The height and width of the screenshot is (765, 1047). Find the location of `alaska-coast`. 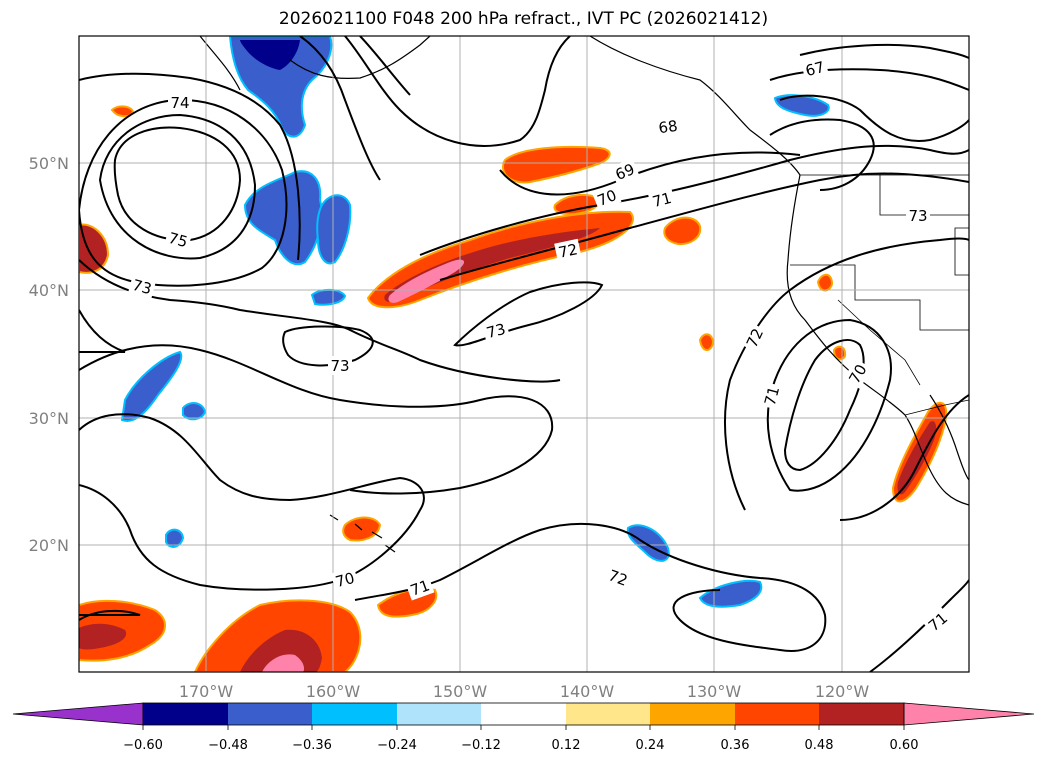

alaska-coast is located at coordinates (315, 63).